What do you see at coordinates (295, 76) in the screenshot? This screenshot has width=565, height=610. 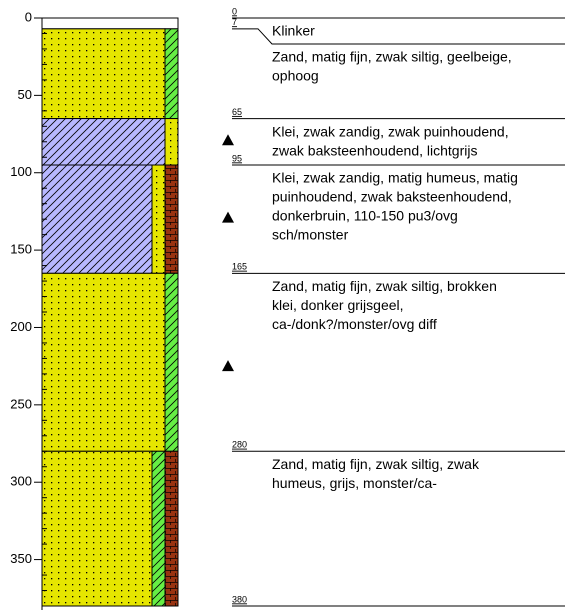 I see `layer-description: ophoog` at bounding box center [295, 76].